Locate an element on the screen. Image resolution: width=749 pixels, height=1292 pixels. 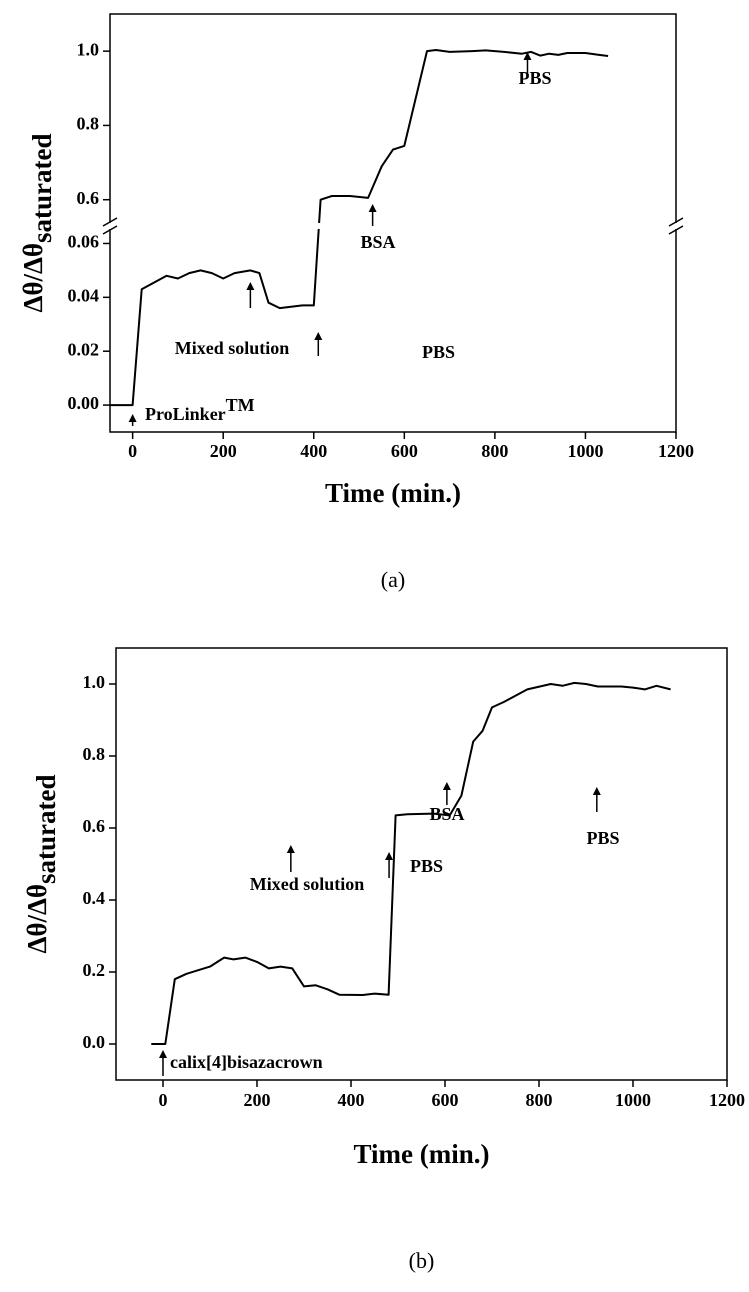
y-tick-label: 0.4 is located at coordinates (94, 898).